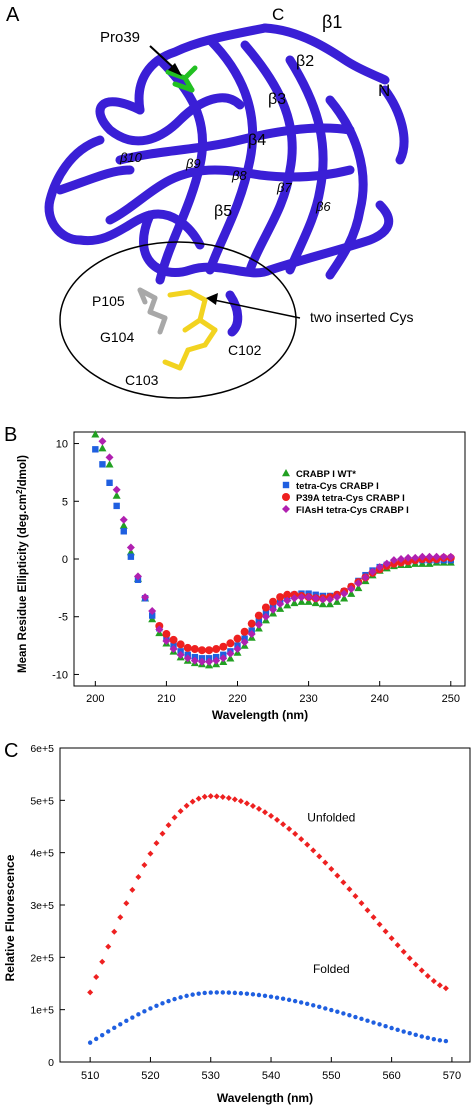 The height and width of the screenshot is (1114, 475). Describe the element at coordinates (11, 435) in the screenshot. I see `panel-b-letter: B` at that location.